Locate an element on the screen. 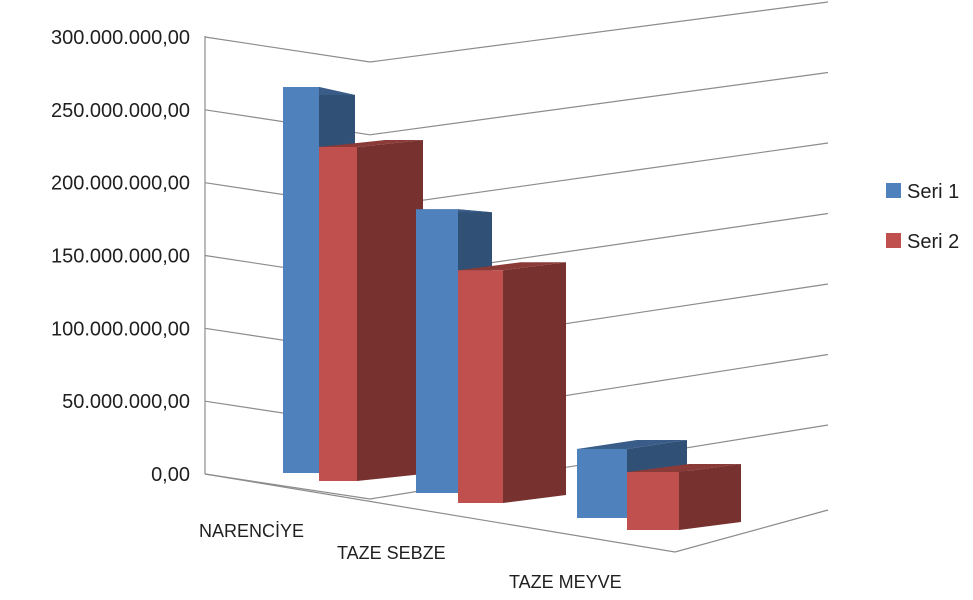  legend-label: Seri 1 is located at coordinates (933, 192).